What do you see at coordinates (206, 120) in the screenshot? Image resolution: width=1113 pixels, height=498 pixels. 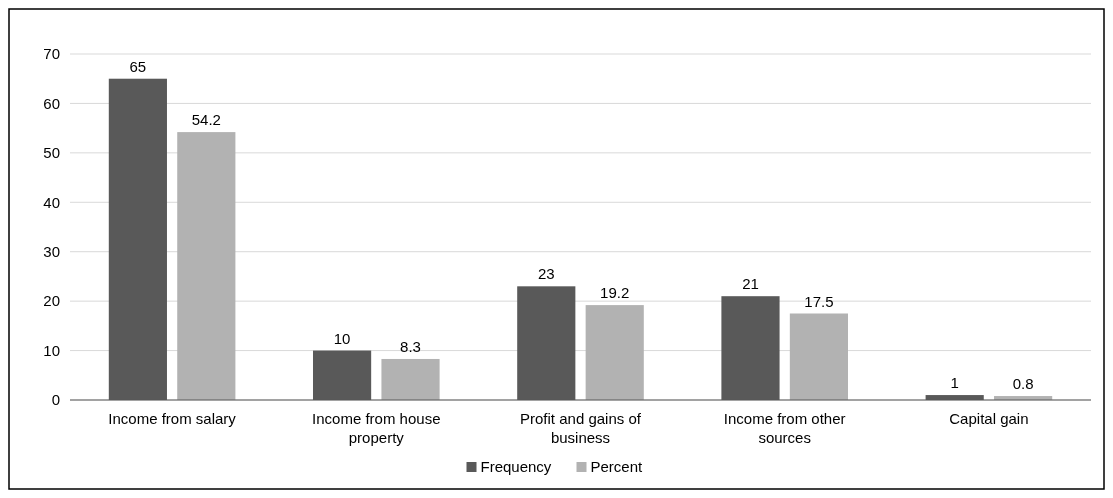 I see `data-label: 54.2` at bounding box center [206, 120].